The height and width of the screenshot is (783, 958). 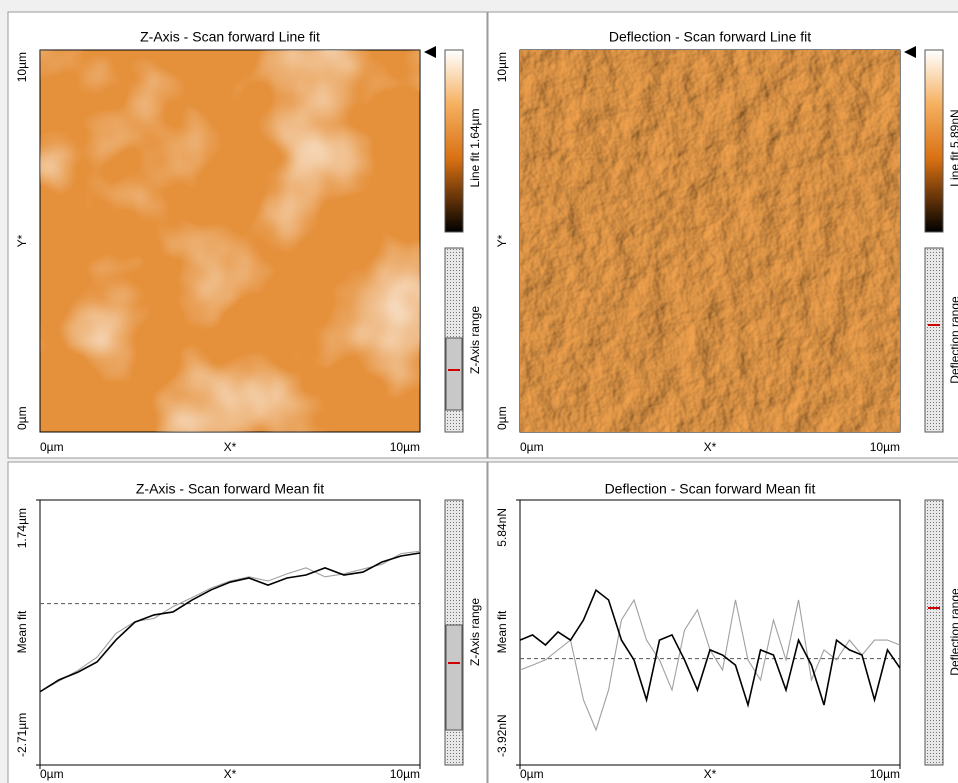 I want to click on panel-title: Z-Axis - Scan forward Line fit, so click(x=230, y=37).